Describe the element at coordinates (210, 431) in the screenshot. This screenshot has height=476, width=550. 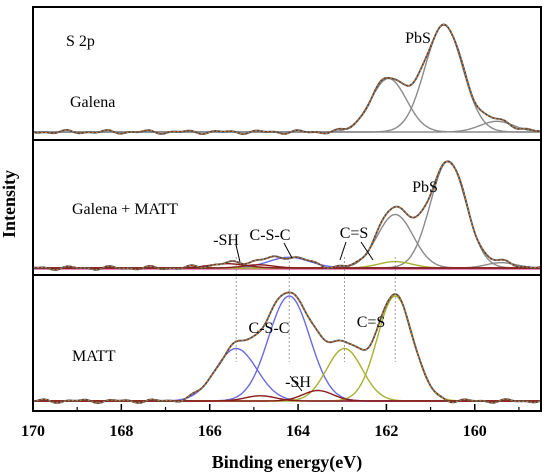
I see `x-tick-label-2: 166` at that location.